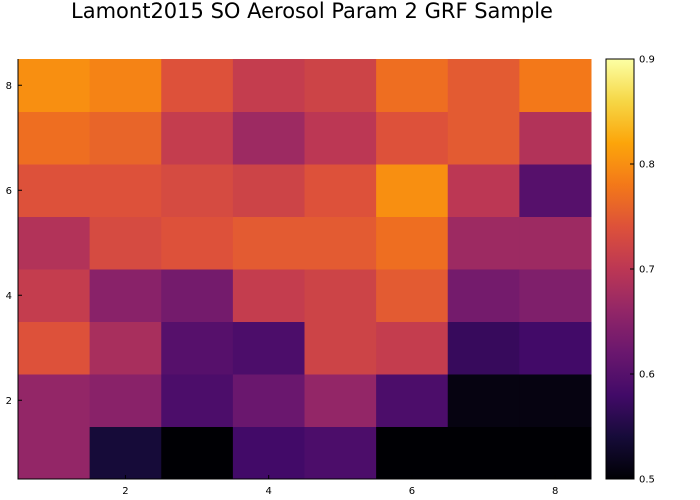 This screenshot has width=700, height=500. What do you see at coordinates (340, 453) in the screenshot?
I see `heatmap-cell-r1-c5` at bounding box center [340, 453].